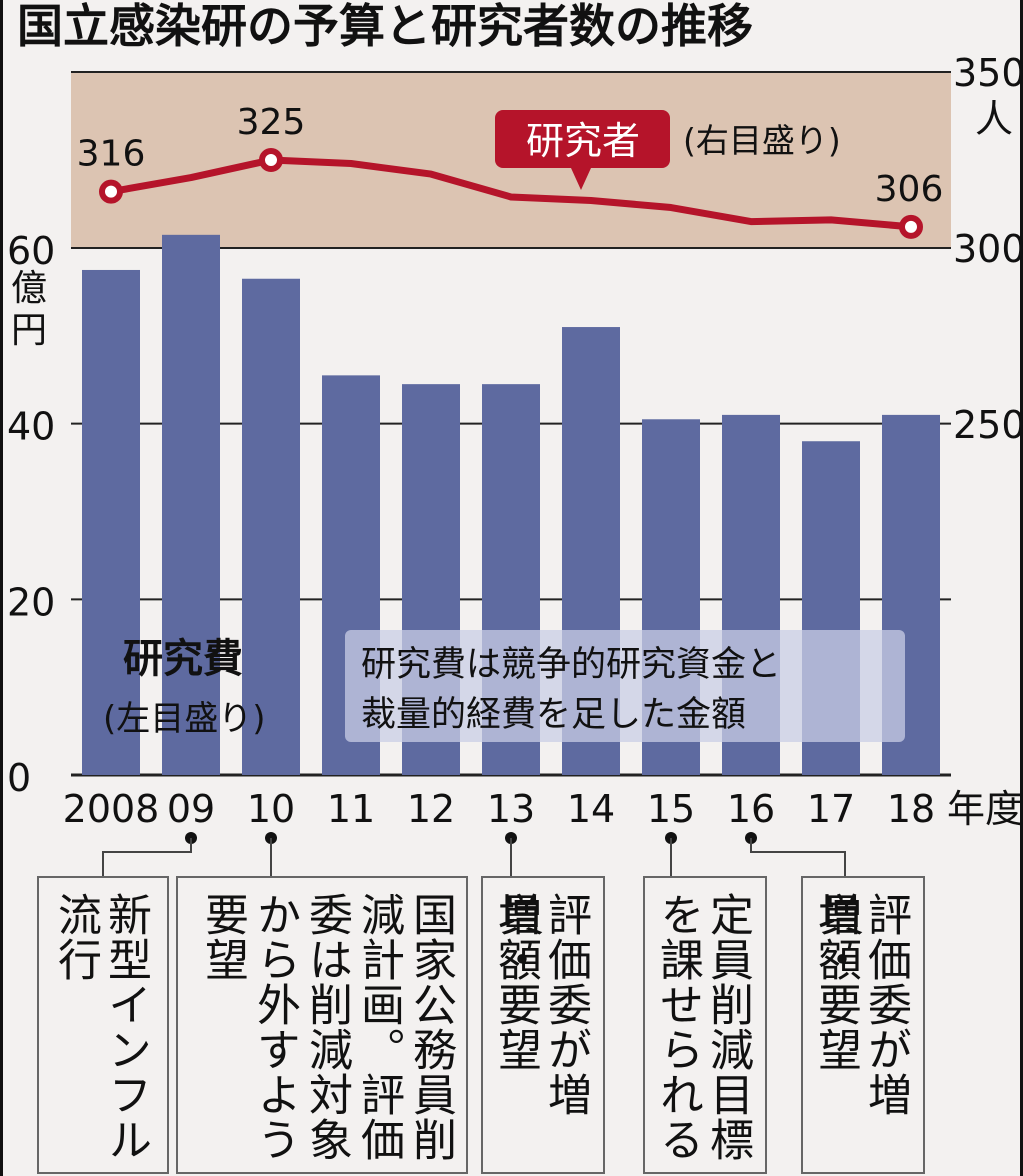 The height and width of the screenshot is (1176, 1023). What do you see at coordinates (831, 809) in the screenshot?
I see `x-tick-17: 17` at bounding box center [831, 809].